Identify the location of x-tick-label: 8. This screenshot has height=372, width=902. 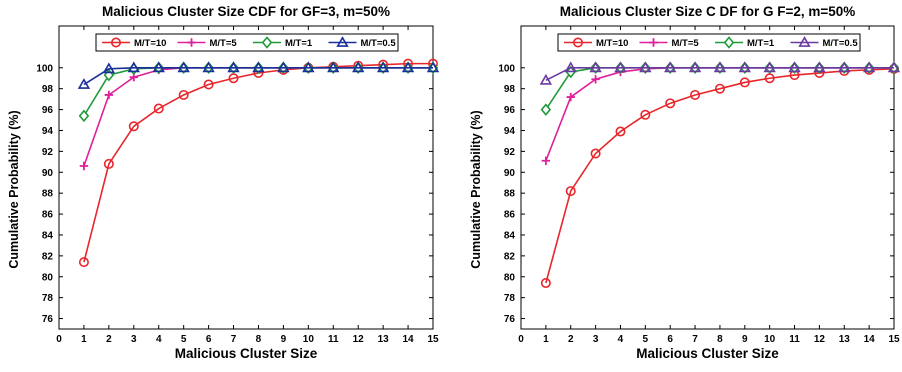
(720, 339).